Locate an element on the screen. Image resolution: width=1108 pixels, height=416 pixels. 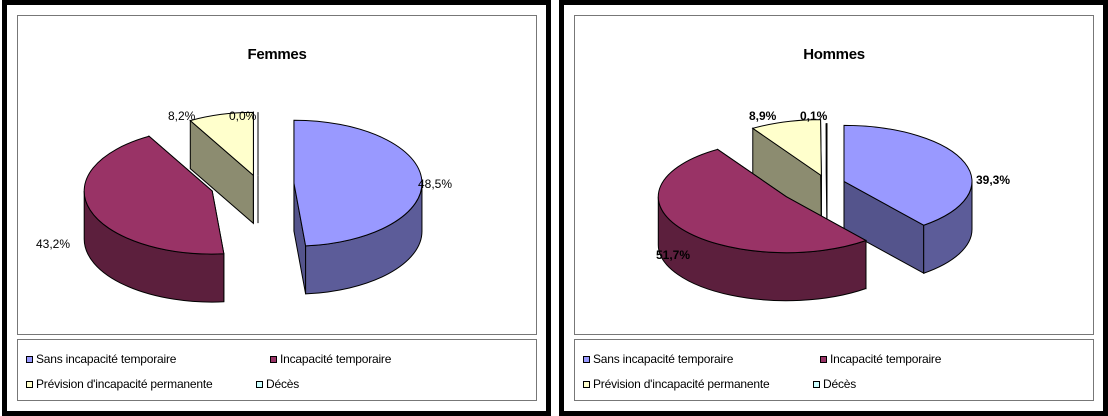
data-label-deces: 0,1% is located at coordinates (814, 116).